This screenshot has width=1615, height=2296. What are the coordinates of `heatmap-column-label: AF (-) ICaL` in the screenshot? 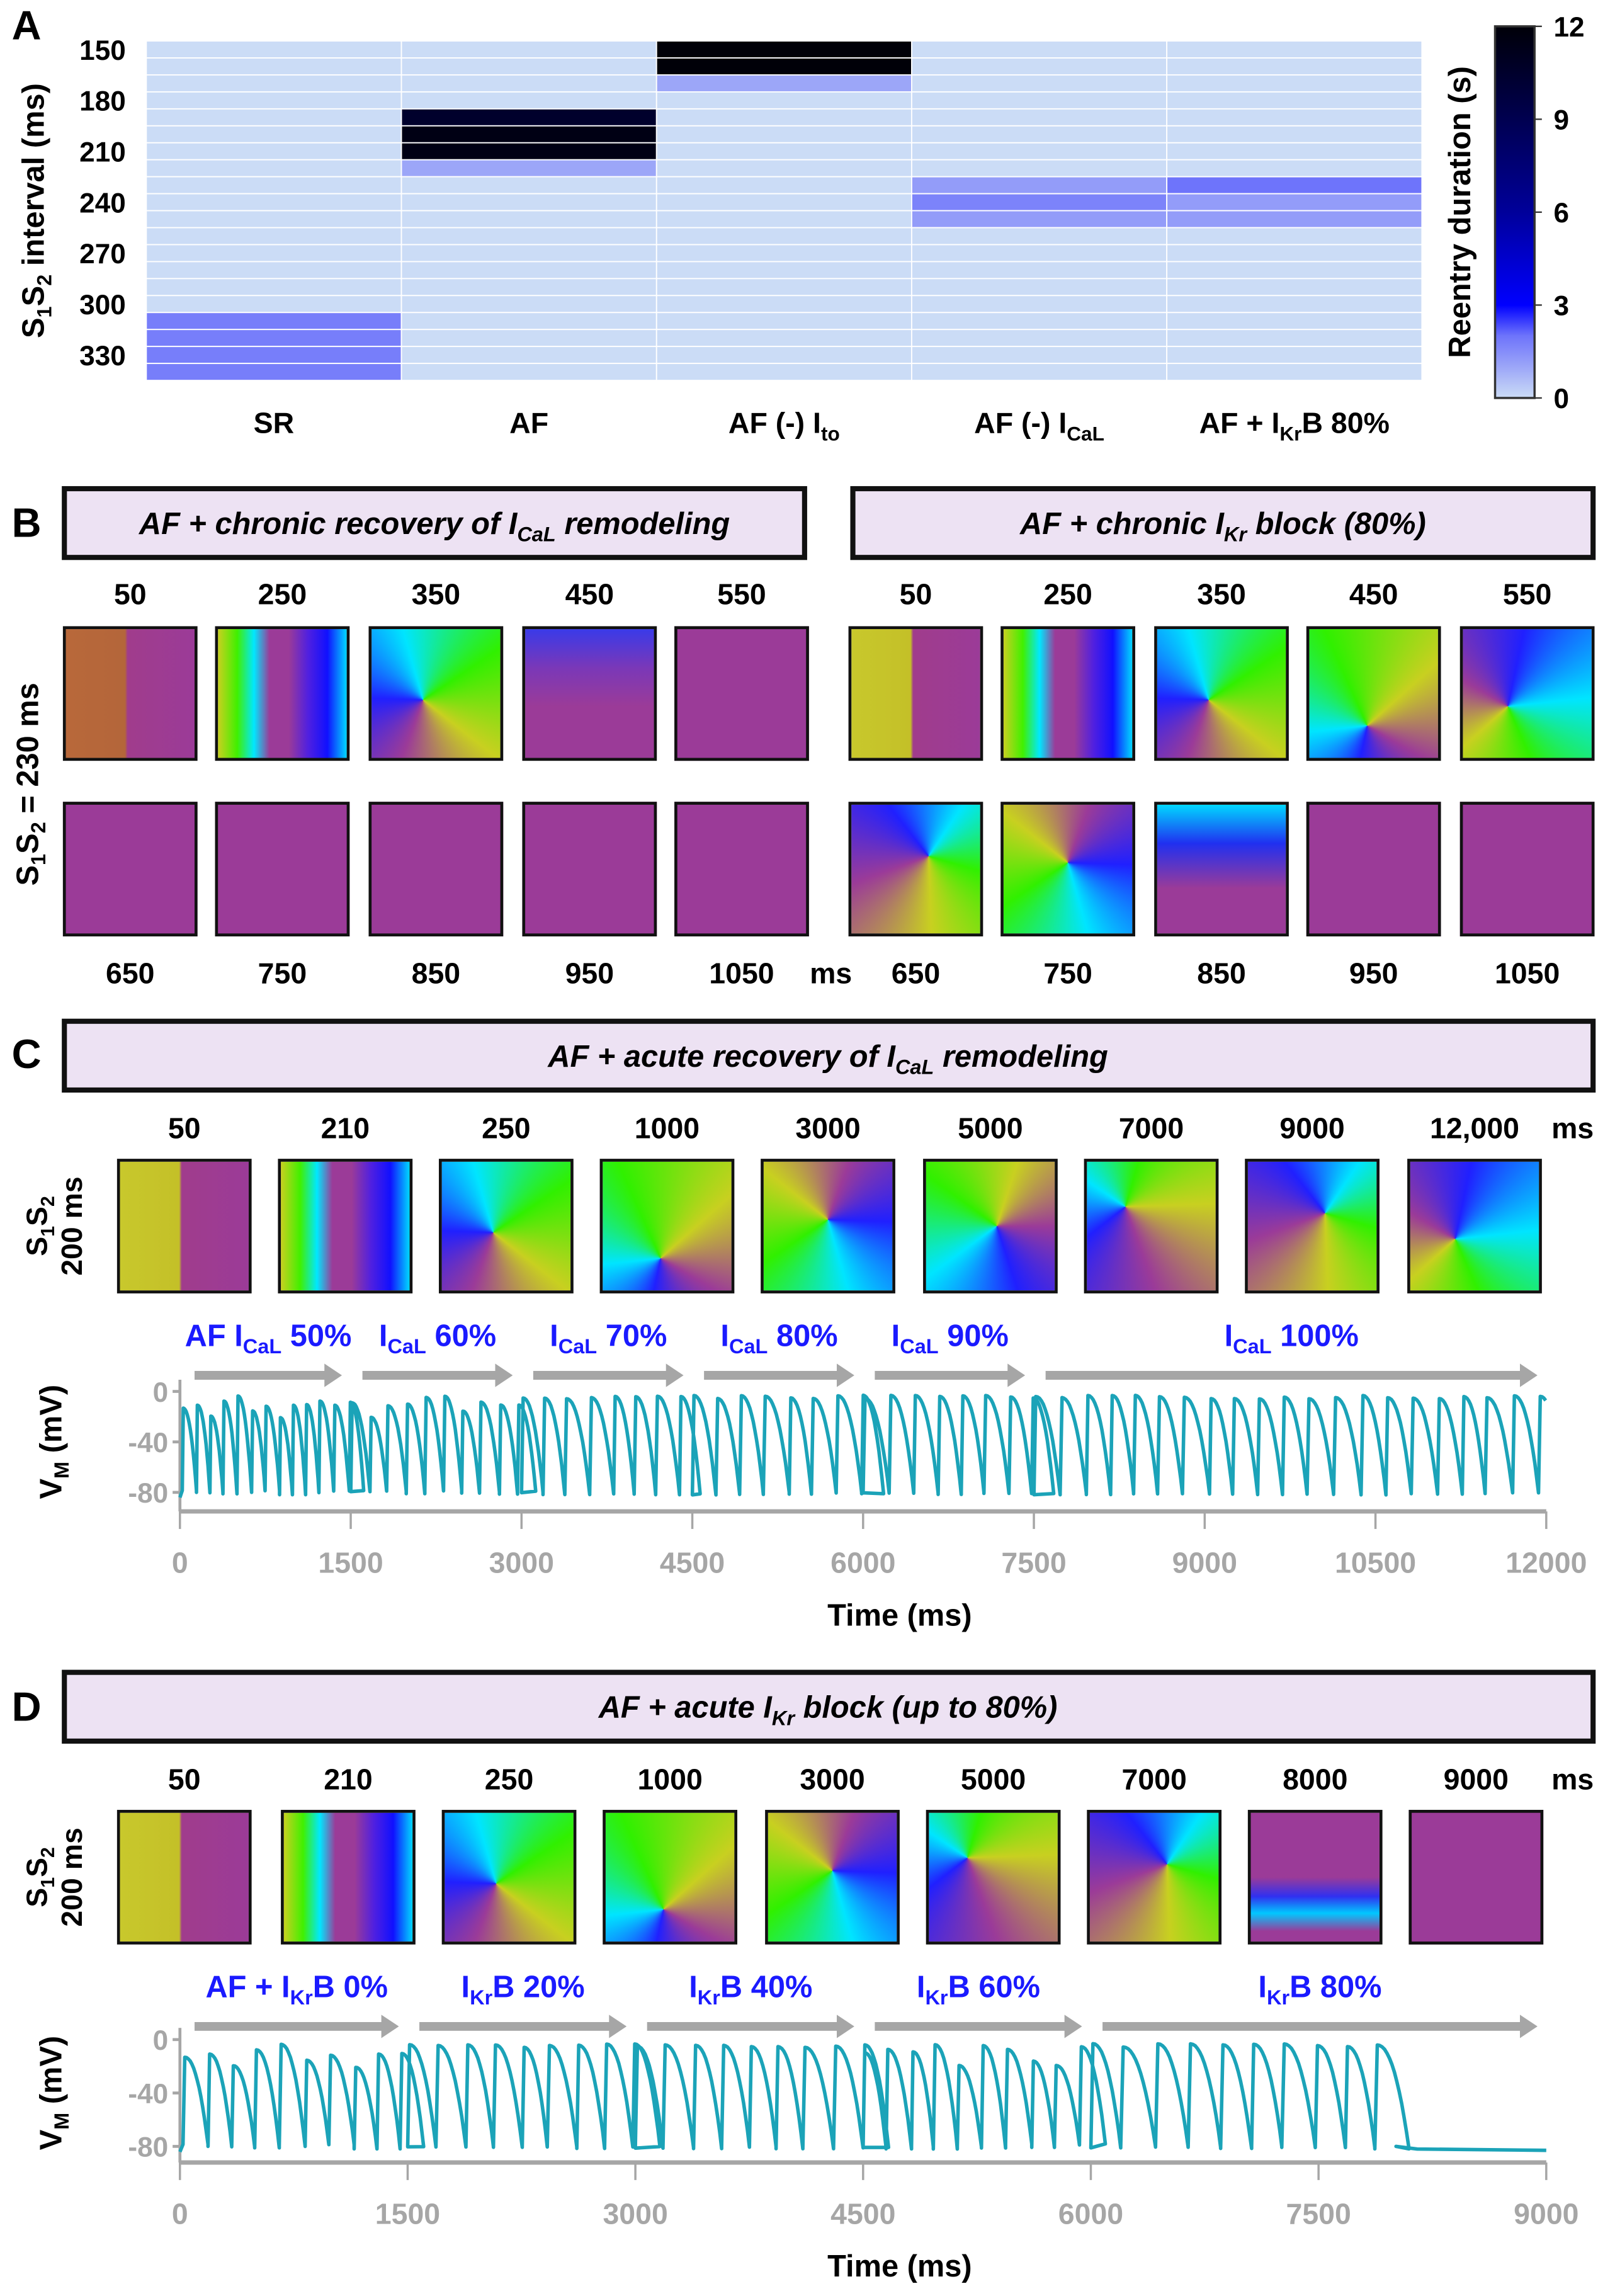 It's located at (1039, 426).